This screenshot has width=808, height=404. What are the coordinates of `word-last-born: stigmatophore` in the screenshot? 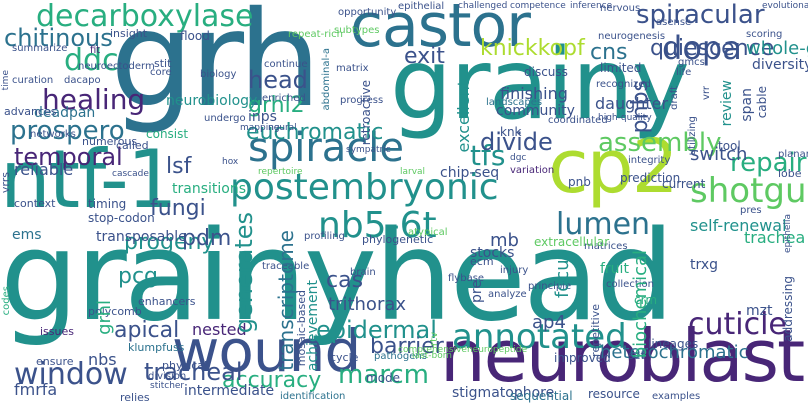 It's located at (503, 393).